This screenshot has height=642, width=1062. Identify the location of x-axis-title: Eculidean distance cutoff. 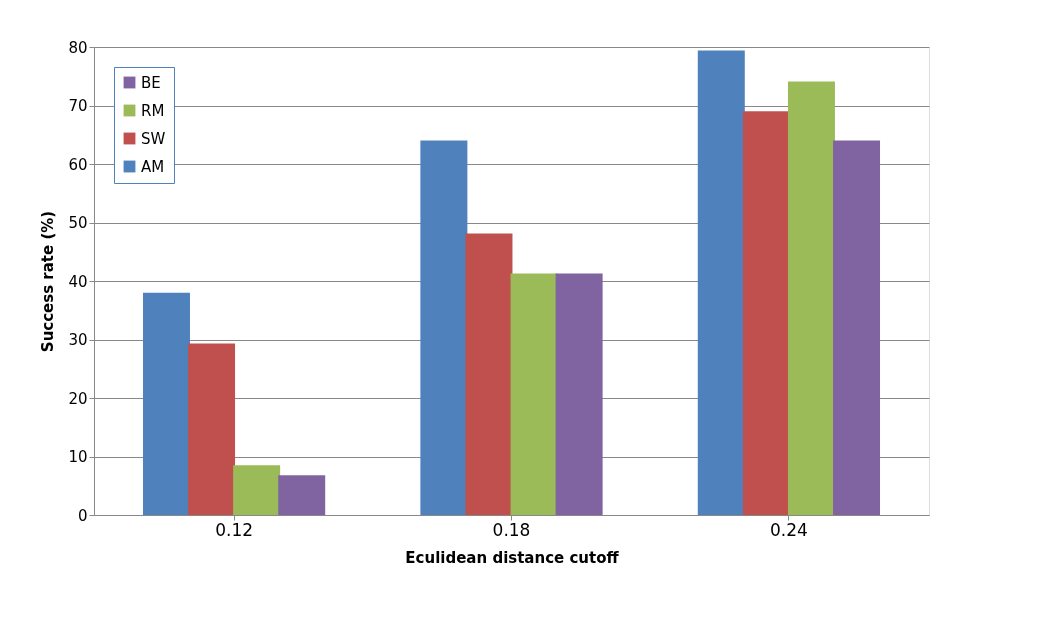
(512, 557).